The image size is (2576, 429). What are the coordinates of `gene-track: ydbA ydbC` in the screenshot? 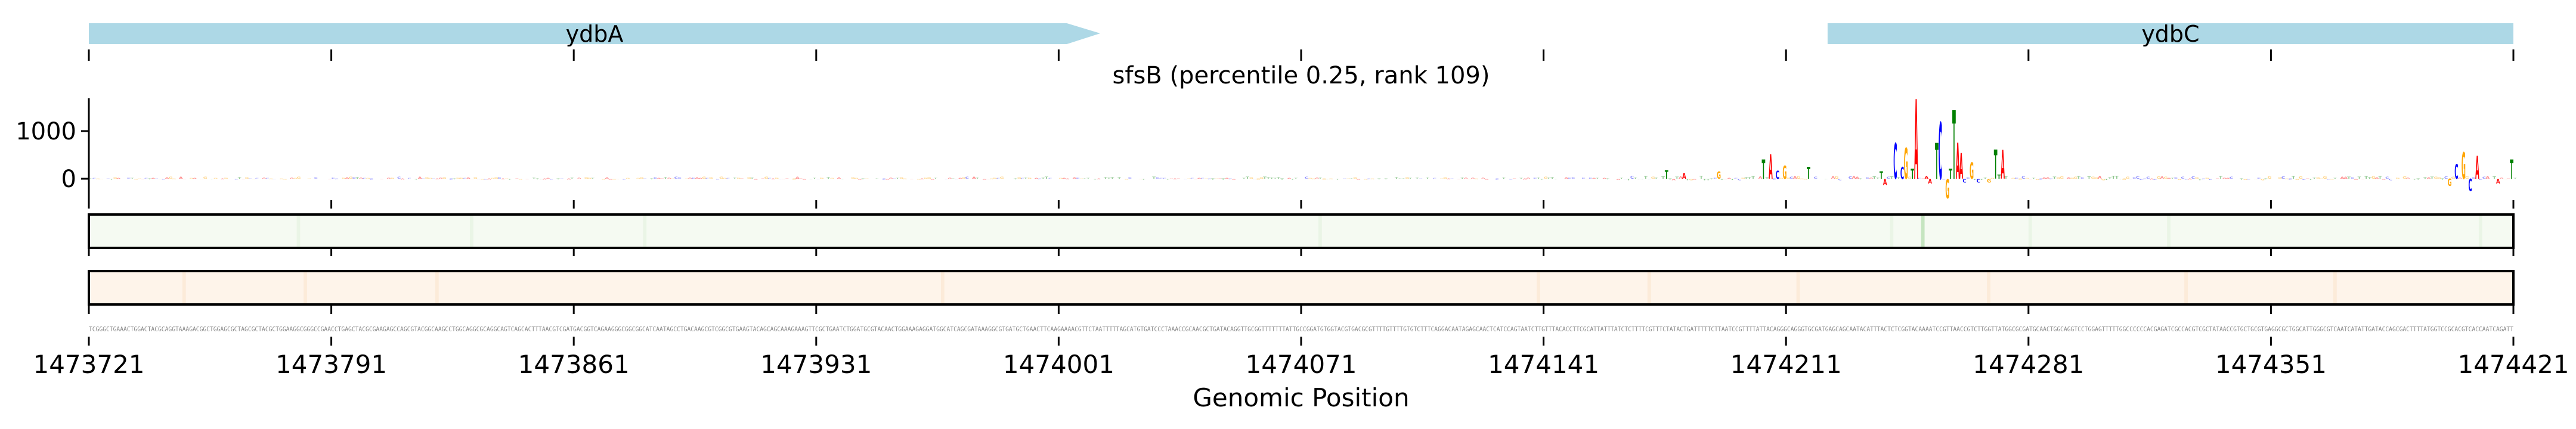 It's located at (1301, 34).